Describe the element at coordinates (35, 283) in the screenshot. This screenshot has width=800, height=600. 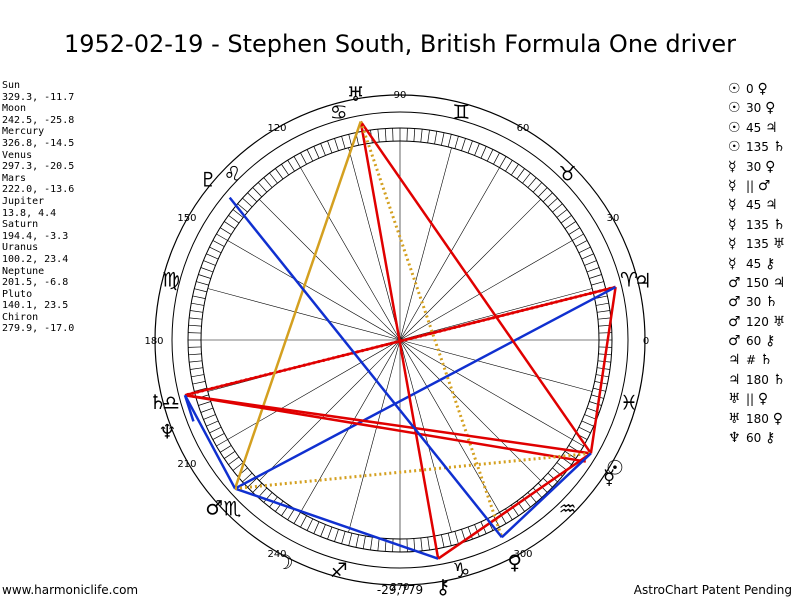
I see `planet-coords: 201.5, -6.8` at that location.